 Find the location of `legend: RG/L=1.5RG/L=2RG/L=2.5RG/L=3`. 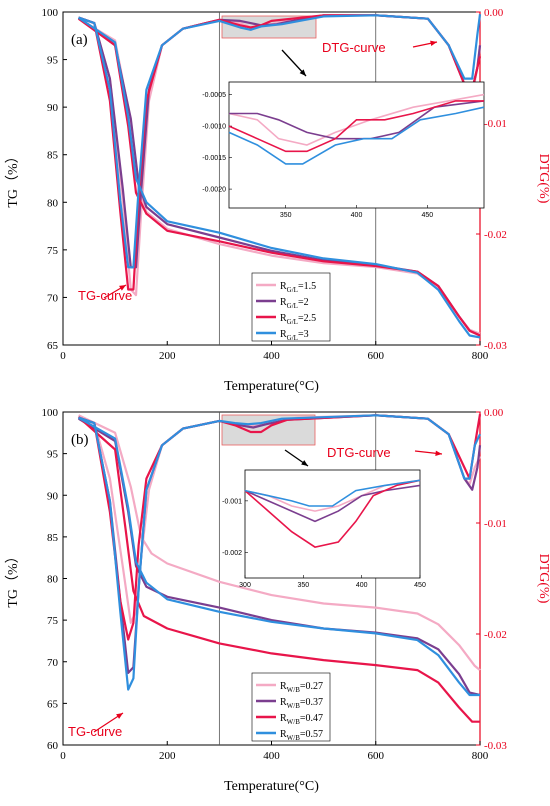

legend: RG/L=1.5RG/L=2RG/L=2.5RG/L=3 is located at coordinates (291, 307).